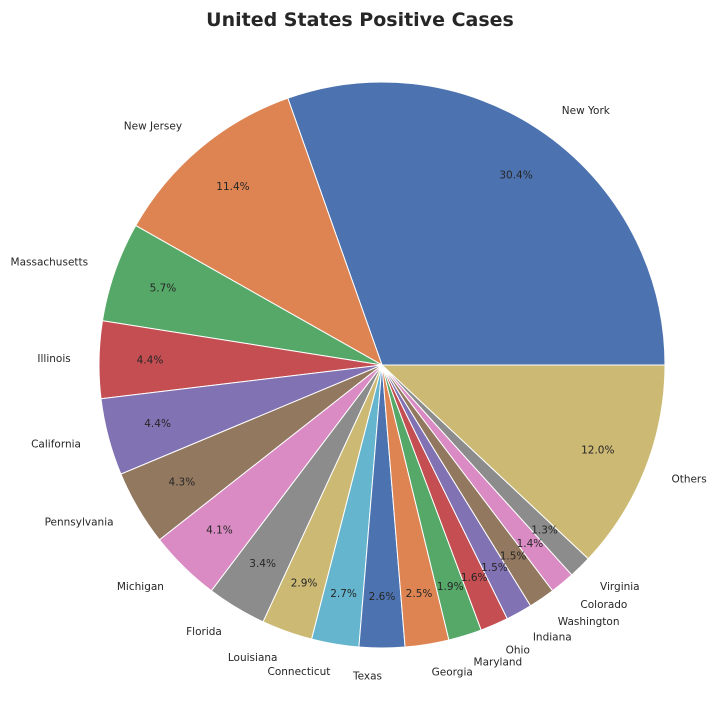 The width and height of the screenshot is (720, 720). What do you see at coordinates (56, 444) in the screenshot?
I see `slice-name-label: California` at bounding box center [56, 444].